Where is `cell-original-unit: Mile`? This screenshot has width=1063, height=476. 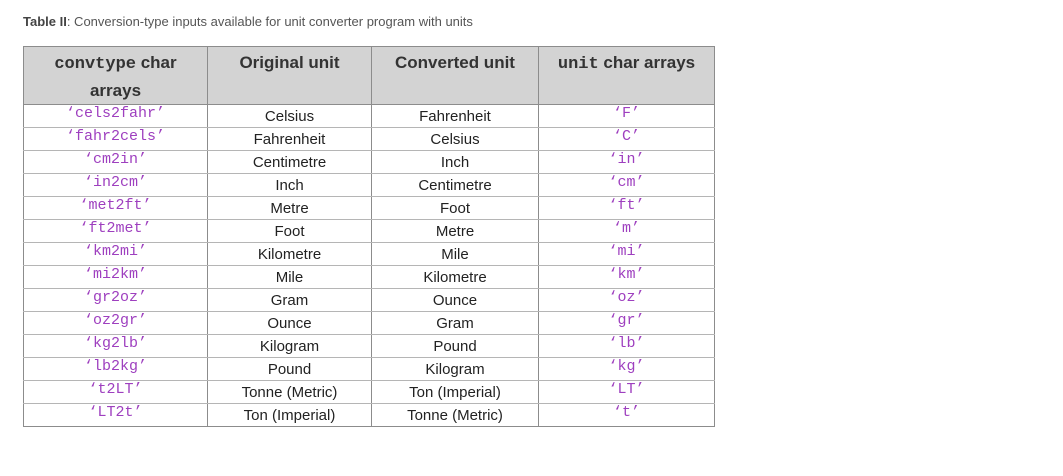
cell-original-unit: Mile is located at coordinates (289, 277).